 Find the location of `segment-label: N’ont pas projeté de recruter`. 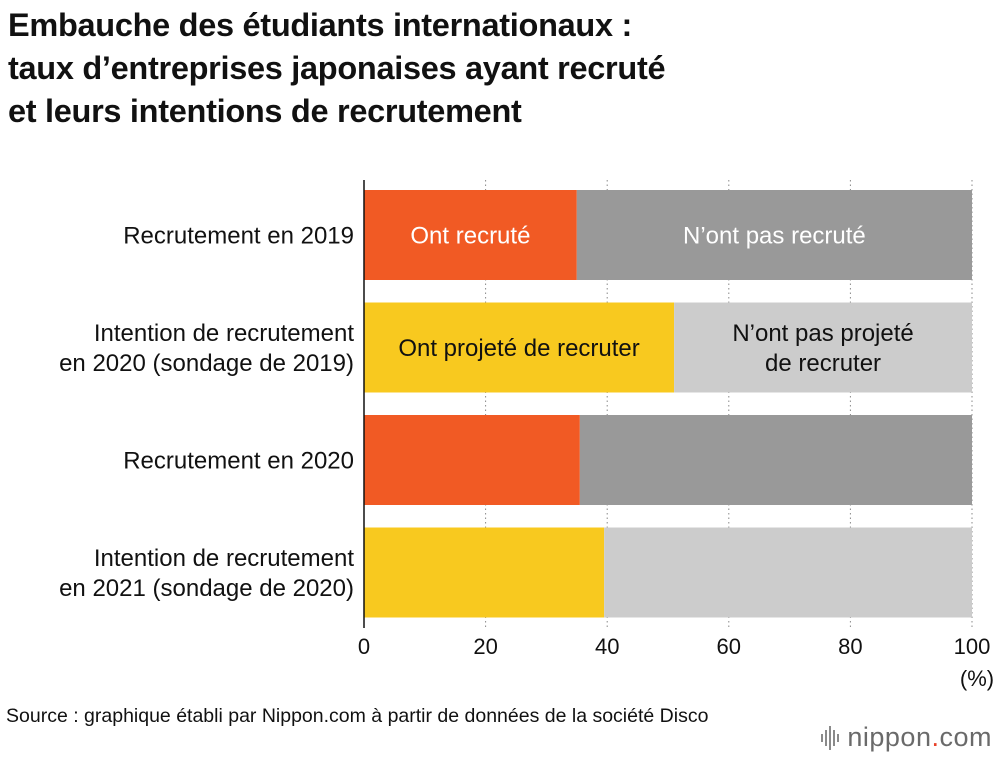

segment-label: N’ont pas projeté de recruter is located at coordinates (822, 348).